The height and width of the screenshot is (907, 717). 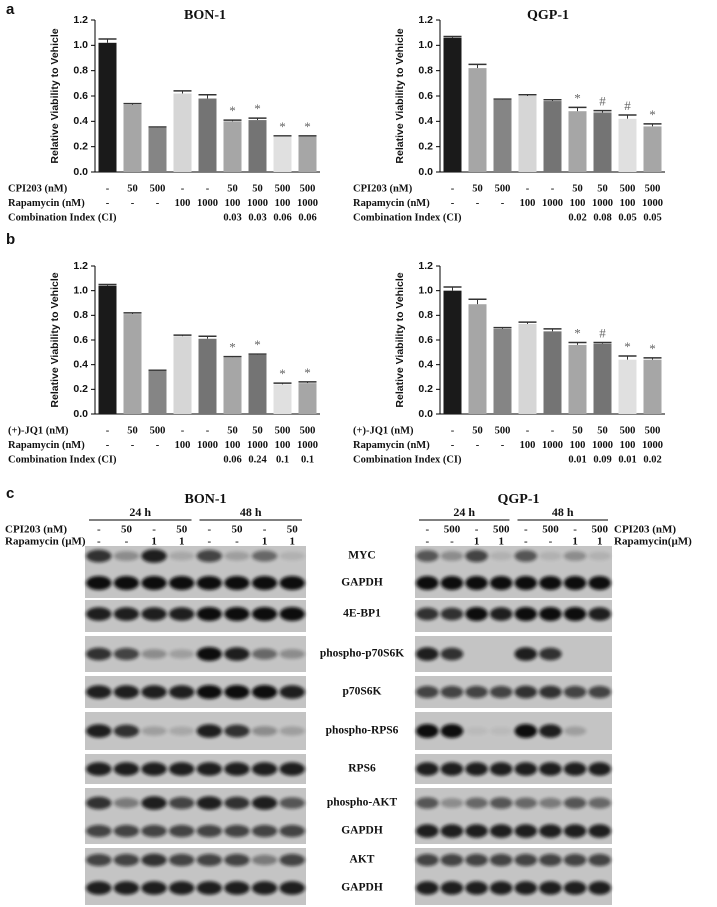 I want to click on protein-label: RPS6, so click(x=362, y=769).